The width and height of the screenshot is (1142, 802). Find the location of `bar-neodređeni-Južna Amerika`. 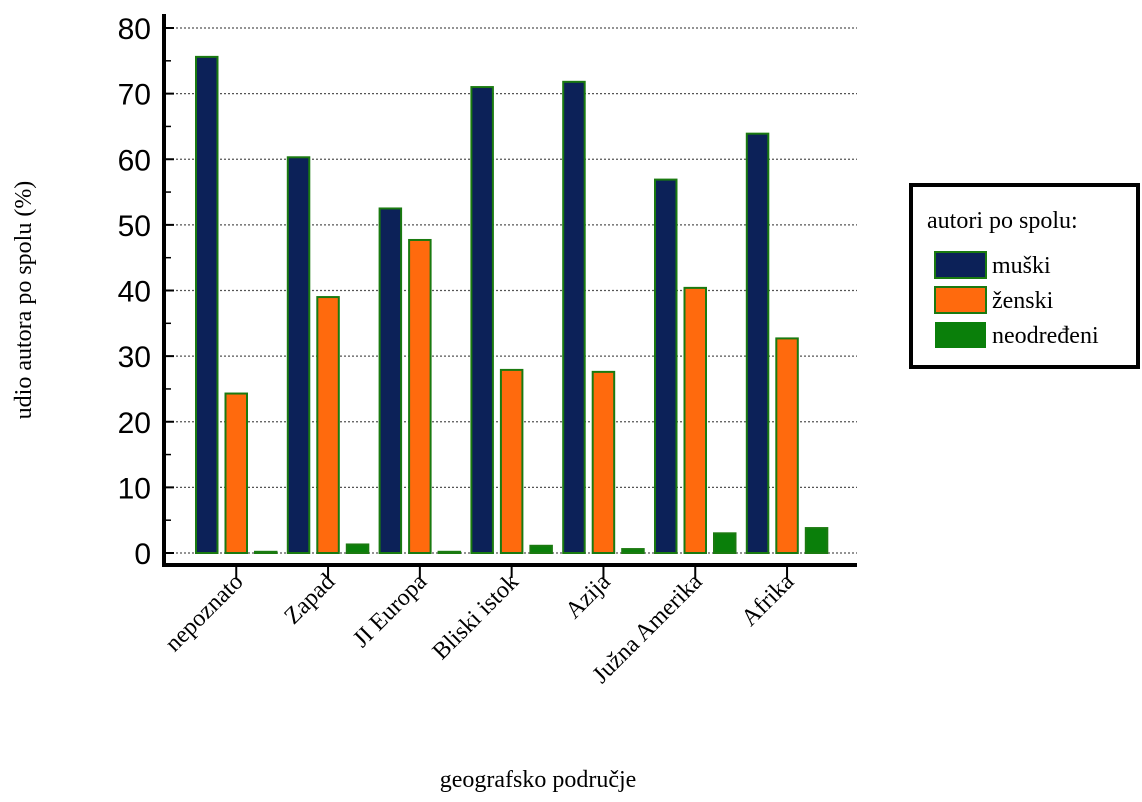

bar-neodređeni-Južna Amerika is located at coordinates (725, 543).